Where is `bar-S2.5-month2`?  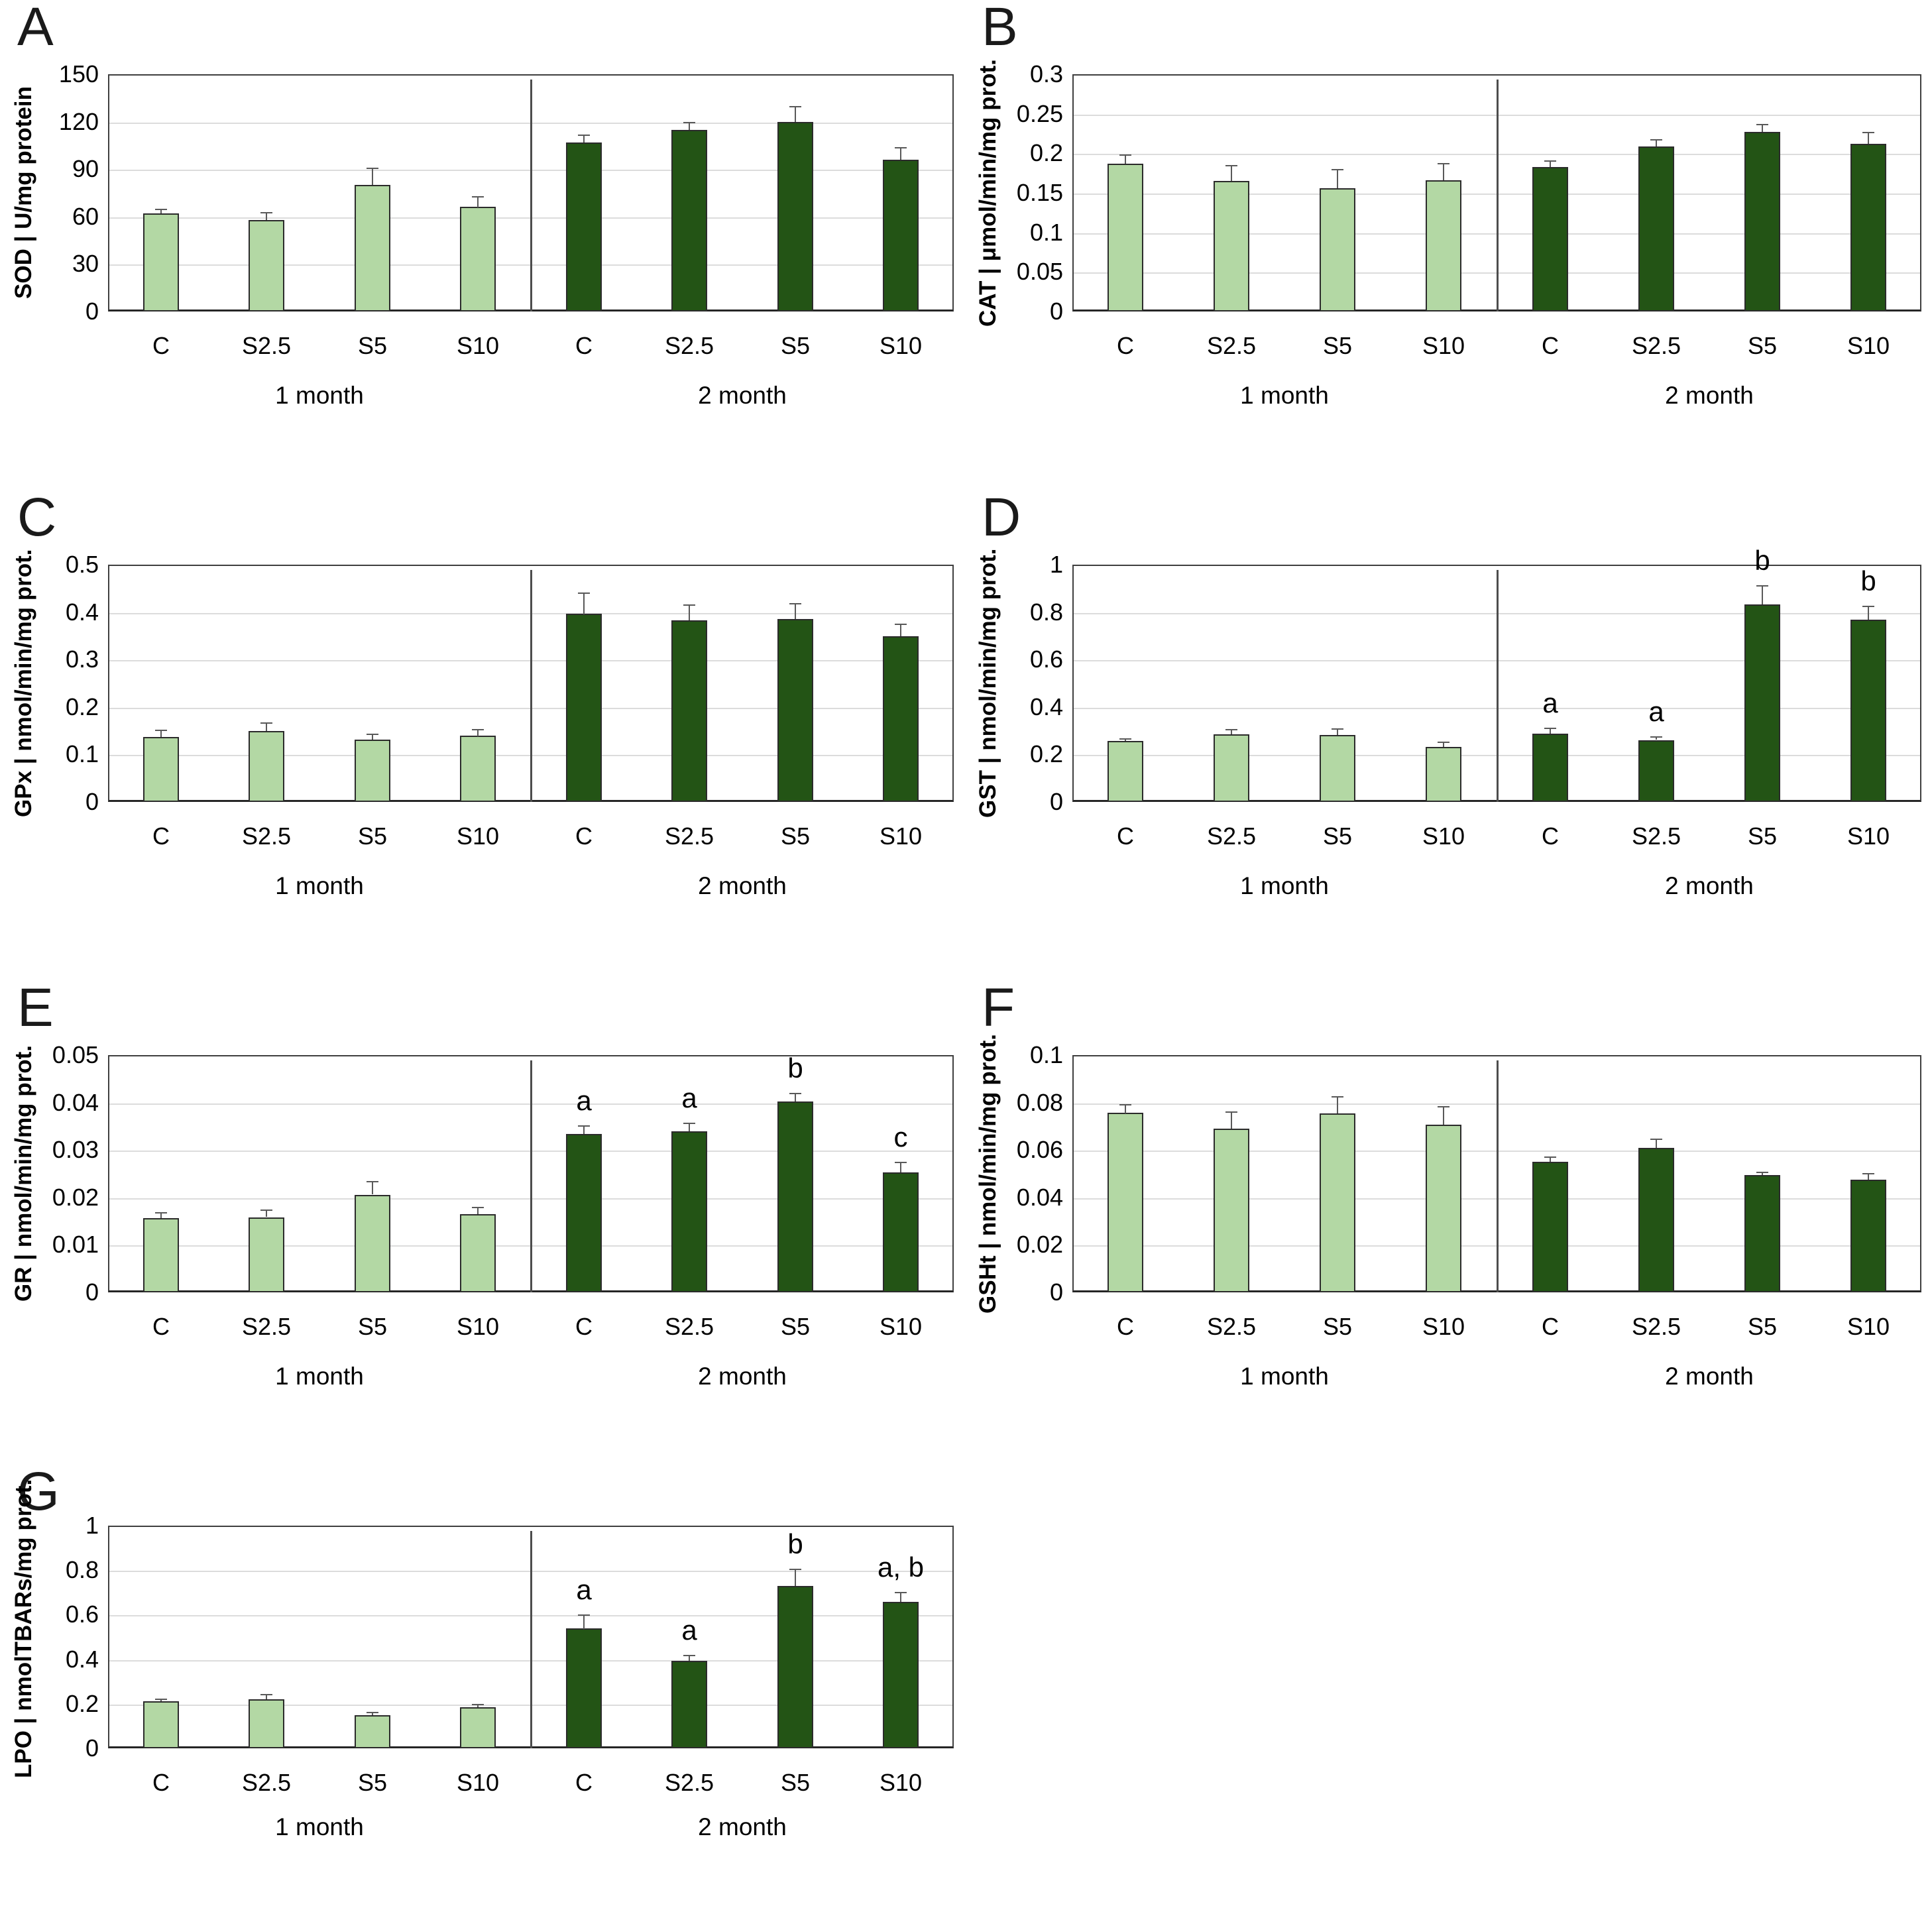
bar-S2.5-month2 is located at coordinates (1656, 771).